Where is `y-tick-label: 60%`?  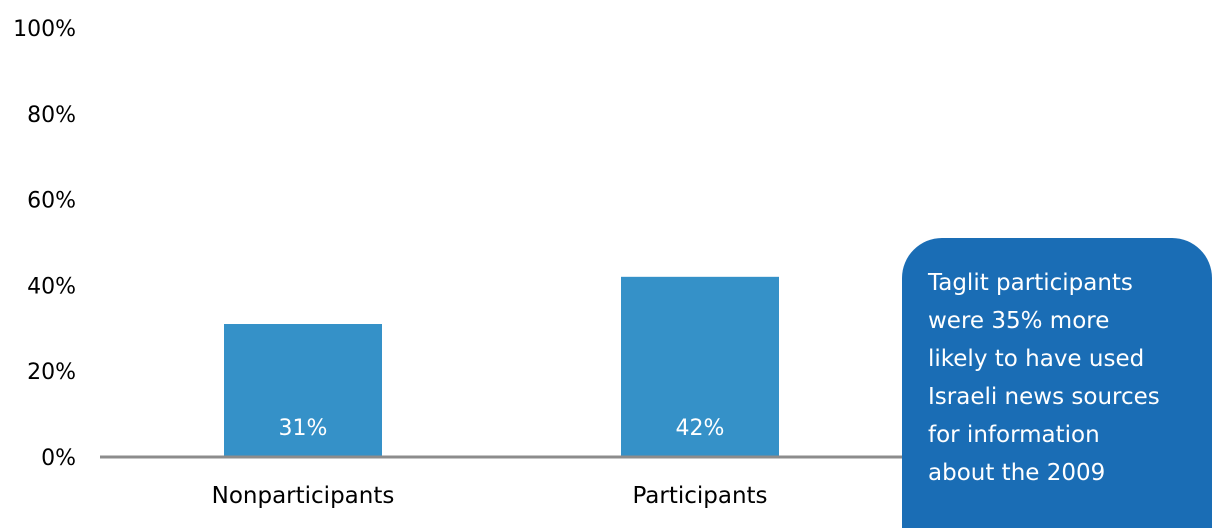 y-tick-label: 60% is located at coordinates (51, 201).